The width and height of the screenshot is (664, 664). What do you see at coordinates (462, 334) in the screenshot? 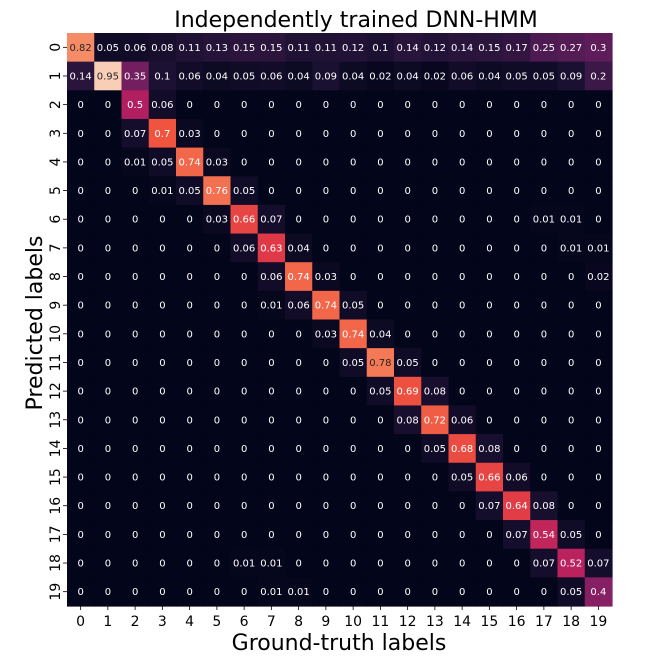
I see `heatmap-cell-r10-c14` at bounding box center [462, 334].